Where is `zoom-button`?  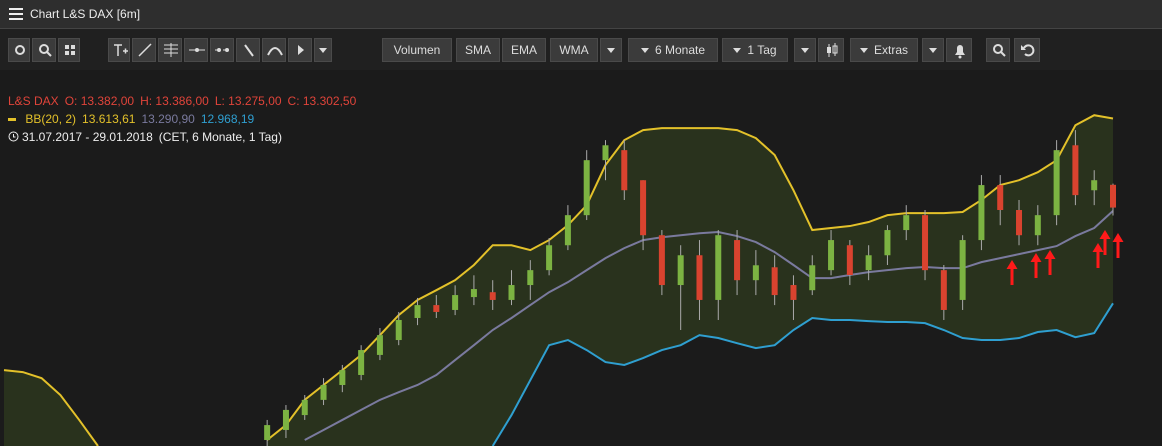
zoom-button is located at coordinates (998, 50).